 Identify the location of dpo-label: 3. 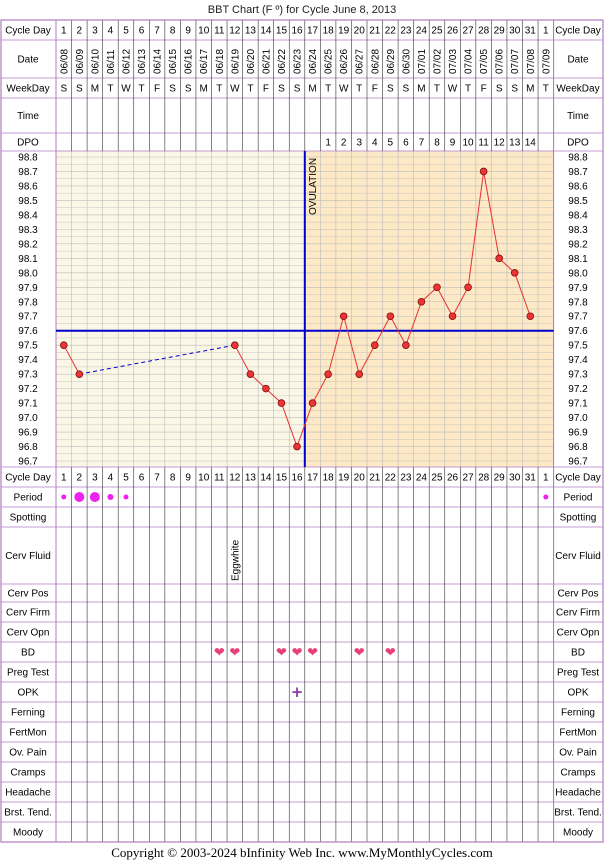
(359, 143).